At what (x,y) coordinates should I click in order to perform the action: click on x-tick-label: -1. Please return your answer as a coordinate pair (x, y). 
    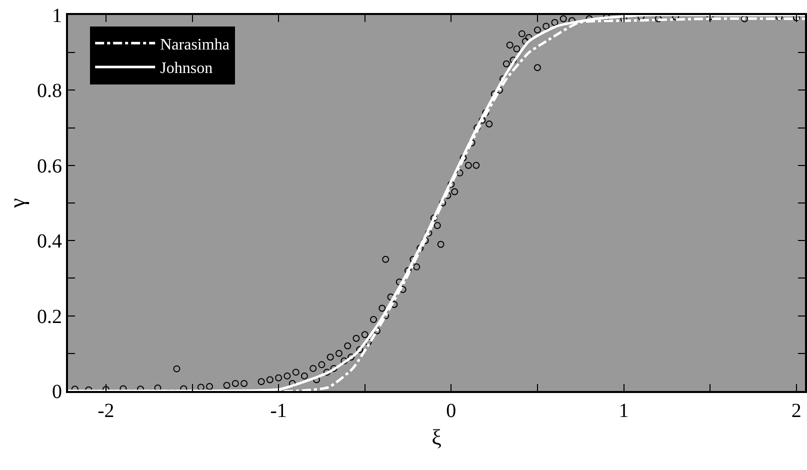
    Looking at the image, I should click on (278, 411).